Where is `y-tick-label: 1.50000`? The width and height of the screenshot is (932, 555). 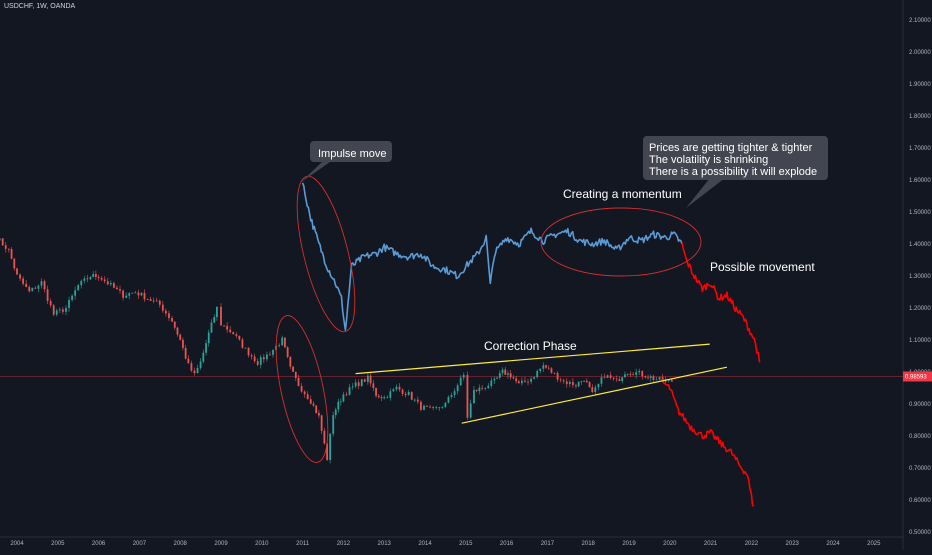 y-tick-label: 1.50000 is located at coordinates (920, 213).